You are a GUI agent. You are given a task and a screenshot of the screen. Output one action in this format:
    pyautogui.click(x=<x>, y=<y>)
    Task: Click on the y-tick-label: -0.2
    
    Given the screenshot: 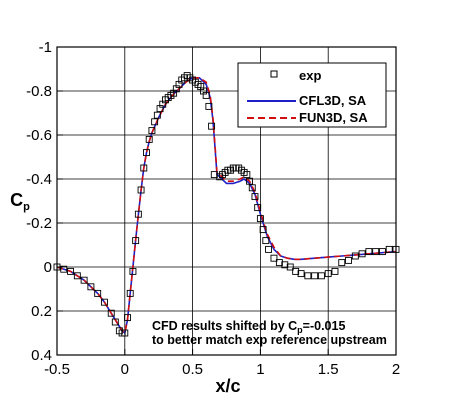 What is the action you would take?
    pyautogui.click(x=39, y=223)
    